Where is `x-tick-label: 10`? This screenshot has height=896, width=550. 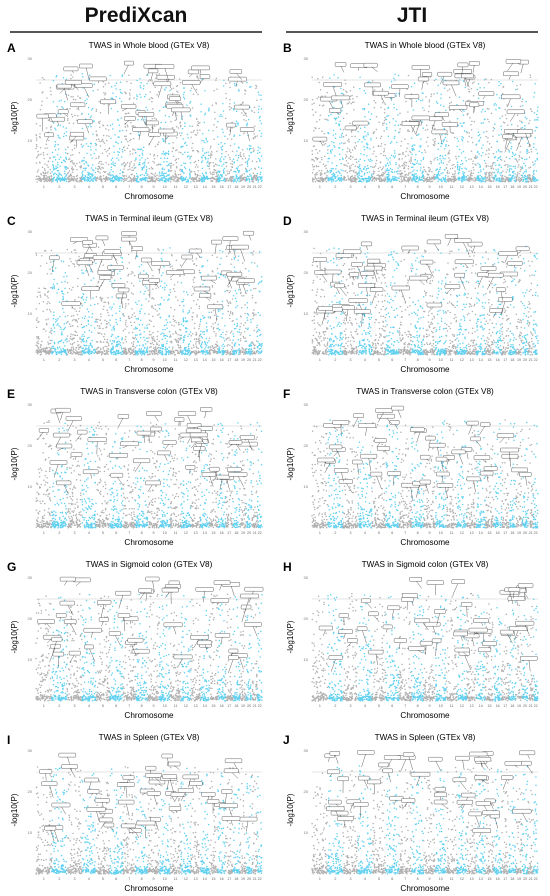 x-tick-label: 10 is located at coordinates (441, 187).